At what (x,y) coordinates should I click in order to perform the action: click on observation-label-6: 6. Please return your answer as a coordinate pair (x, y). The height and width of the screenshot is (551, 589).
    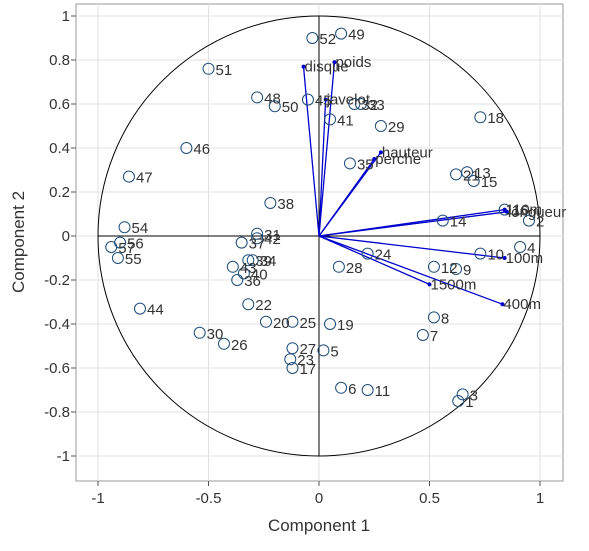
    Looking at the image, I should click on (352, 389).